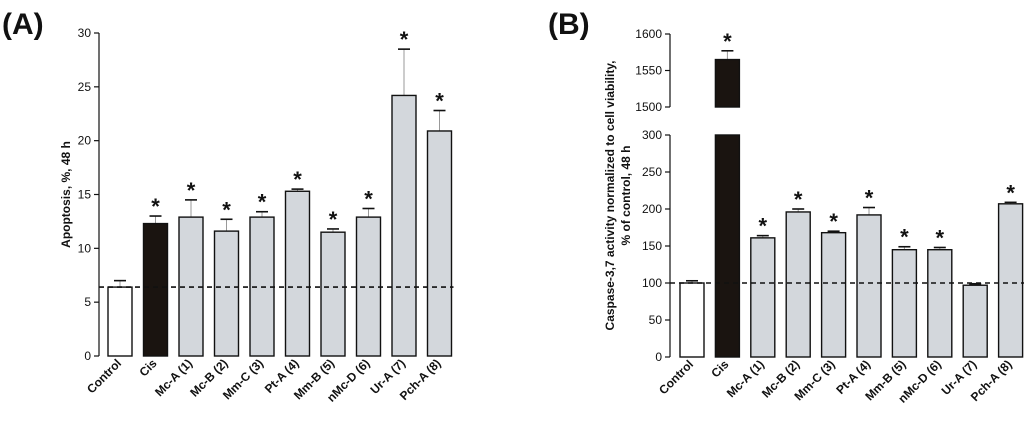 The image size is (1024, 424). I want to click on y-tick-label-a: 30, so click(85, 33).